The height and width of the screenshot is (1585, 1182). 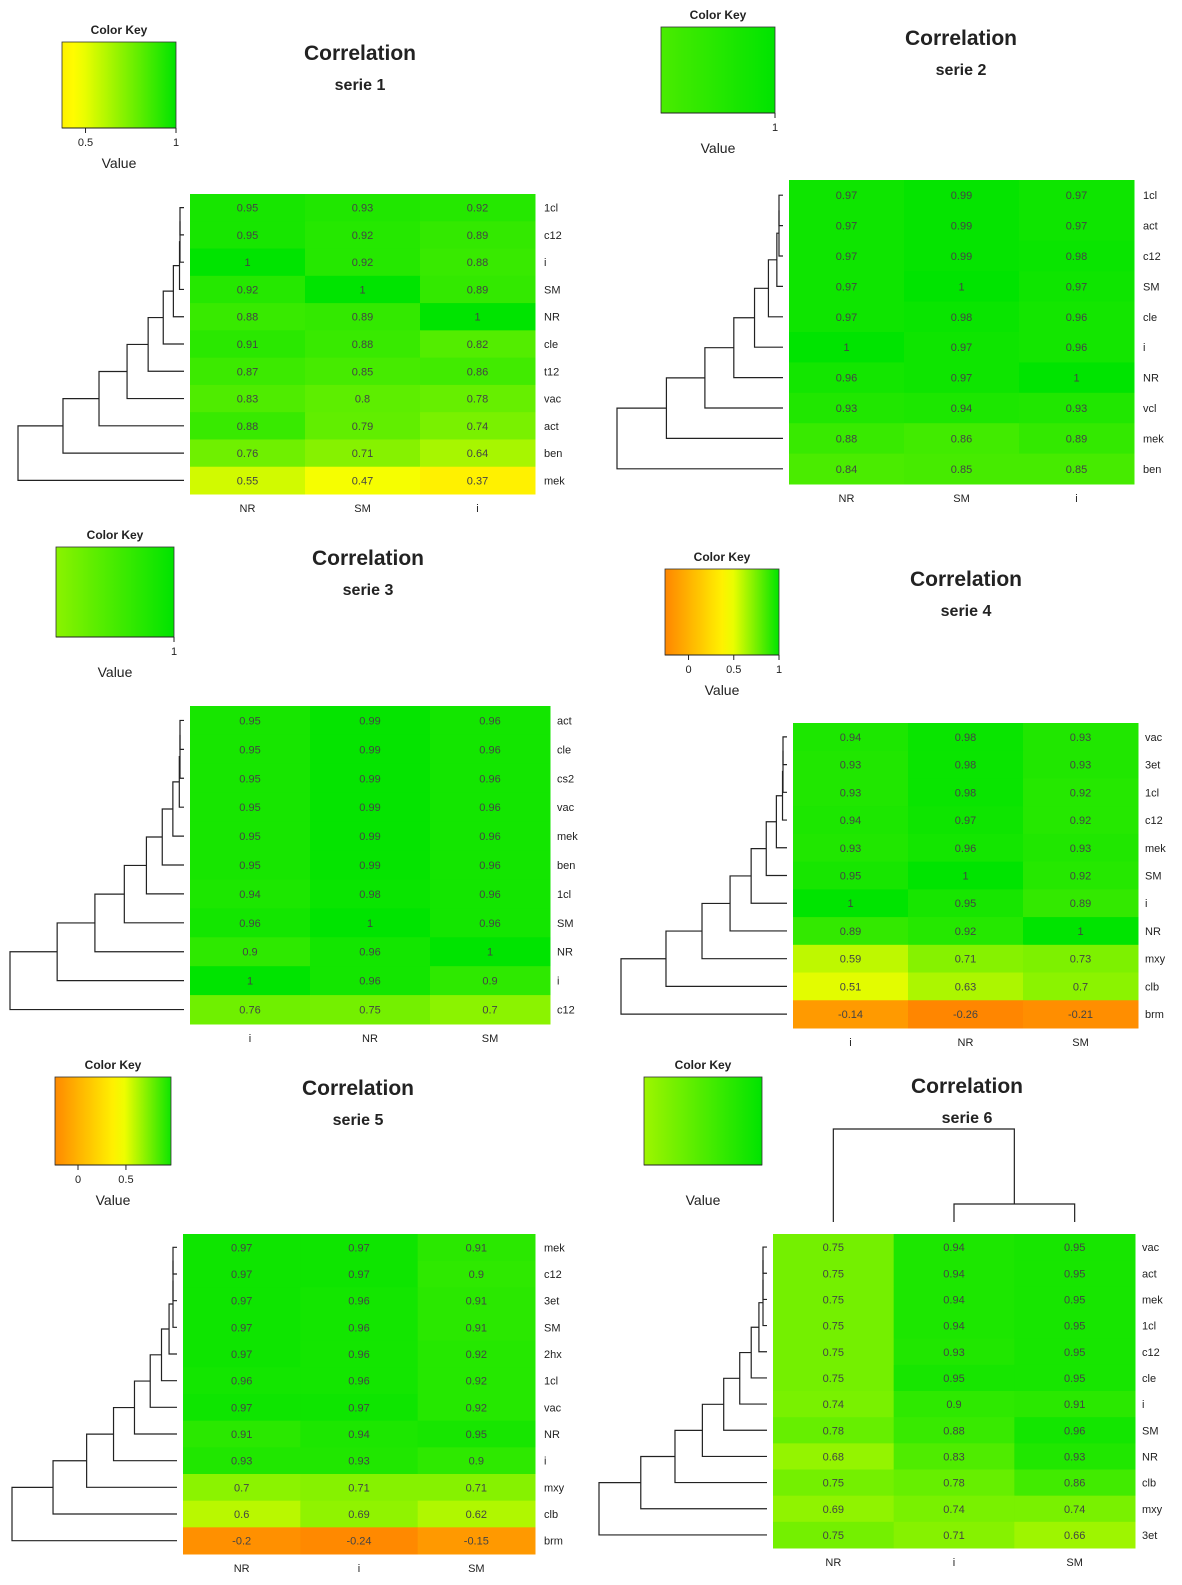 What do you see at coordinates (360, 53) in the screenshot?
I see `chart-title: Correlation` at bounding box center [360, 53].